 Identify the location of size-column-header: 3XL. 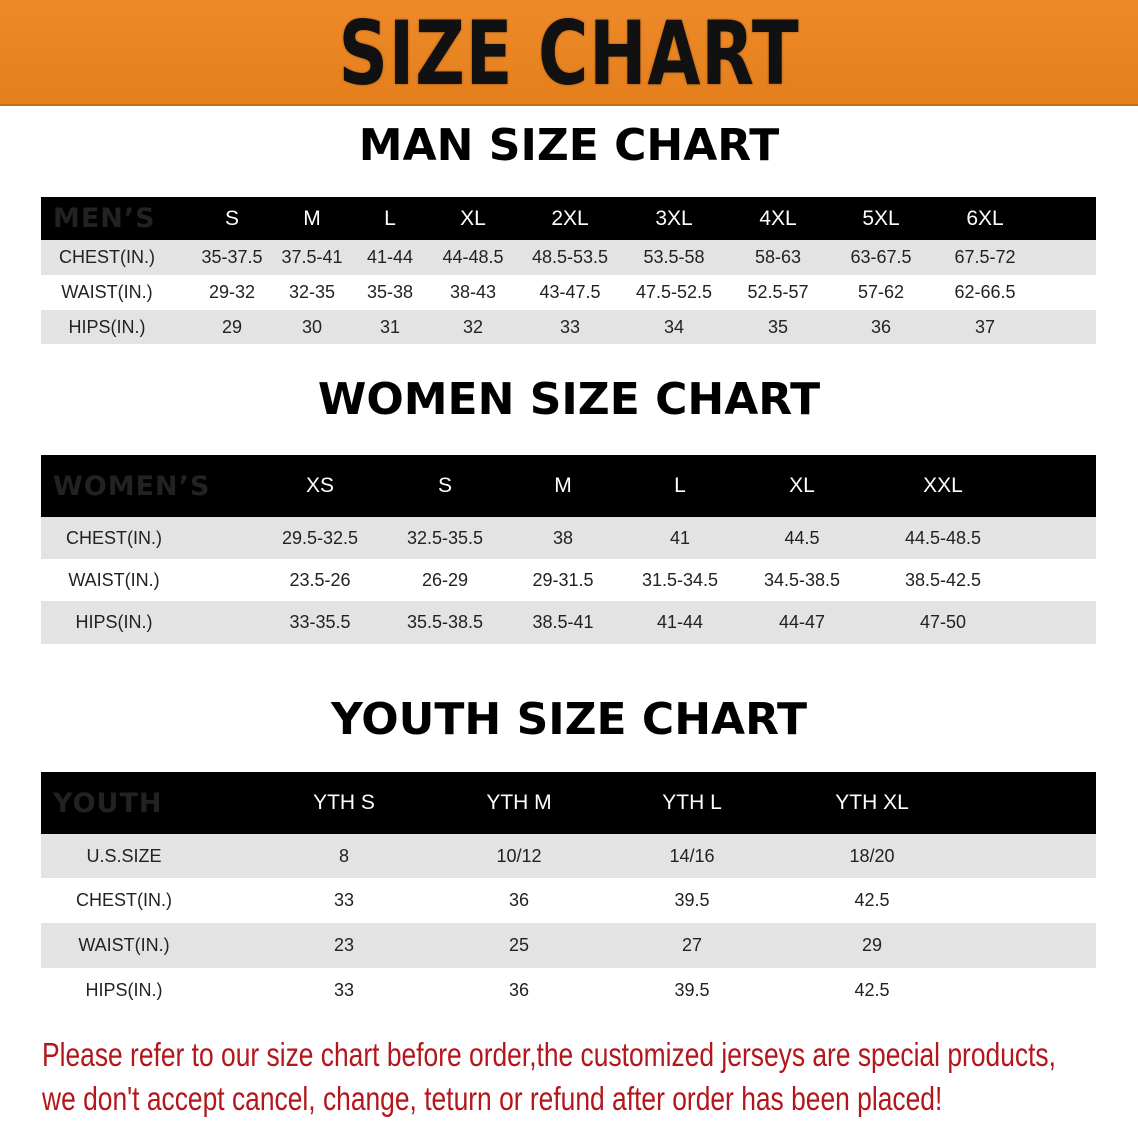
(674, 218).